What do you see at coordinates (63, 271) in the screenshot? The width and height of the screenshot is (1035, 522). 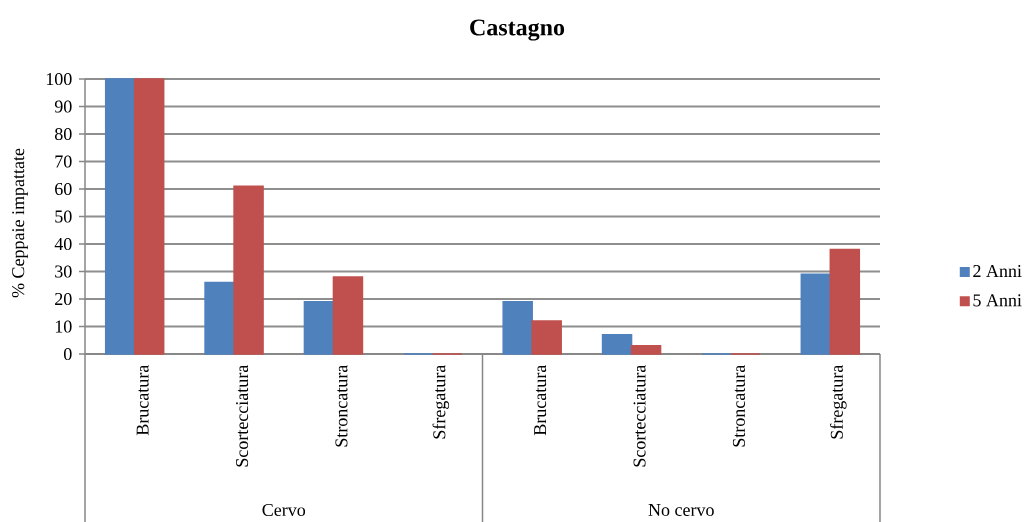 I see `y-tick-label: 30` at bounding box center [63, 271].